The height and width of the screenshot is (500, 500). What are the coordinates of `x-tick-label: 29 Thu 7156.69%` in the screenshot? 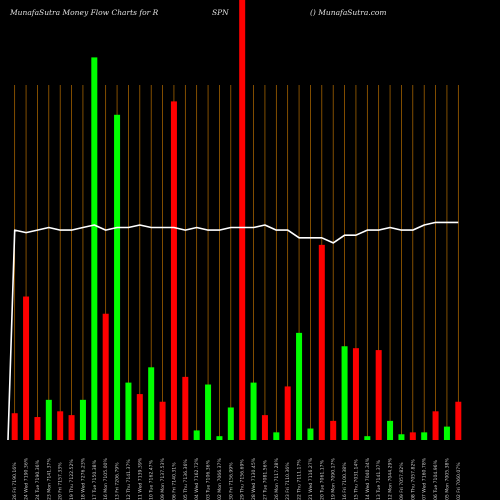 It's located at (243, 479).